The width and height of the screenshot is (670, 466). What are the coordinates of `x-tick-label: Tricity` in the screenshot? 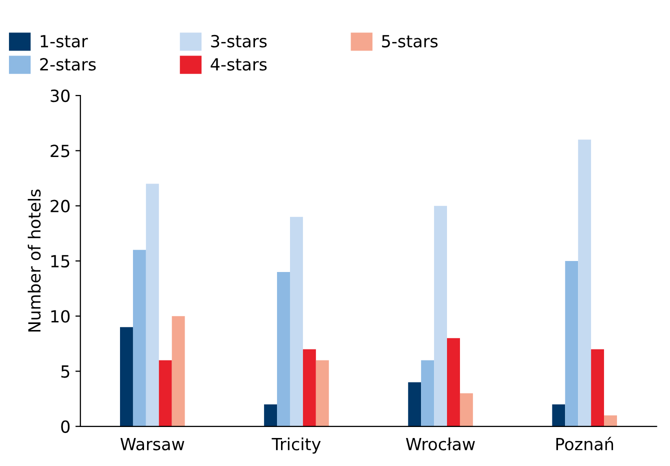 It's located at (296, 446).